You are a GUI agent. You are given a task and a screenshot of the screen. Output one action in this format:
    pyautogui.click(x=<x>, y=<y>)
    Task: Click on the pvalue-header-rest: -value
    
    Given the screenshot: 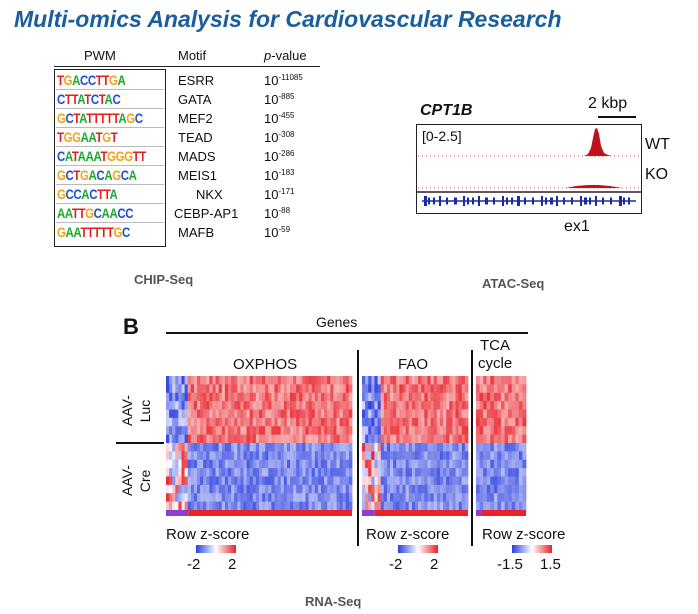 What is the action you would take?
    pyautogui.click(x=289, y=55)
    